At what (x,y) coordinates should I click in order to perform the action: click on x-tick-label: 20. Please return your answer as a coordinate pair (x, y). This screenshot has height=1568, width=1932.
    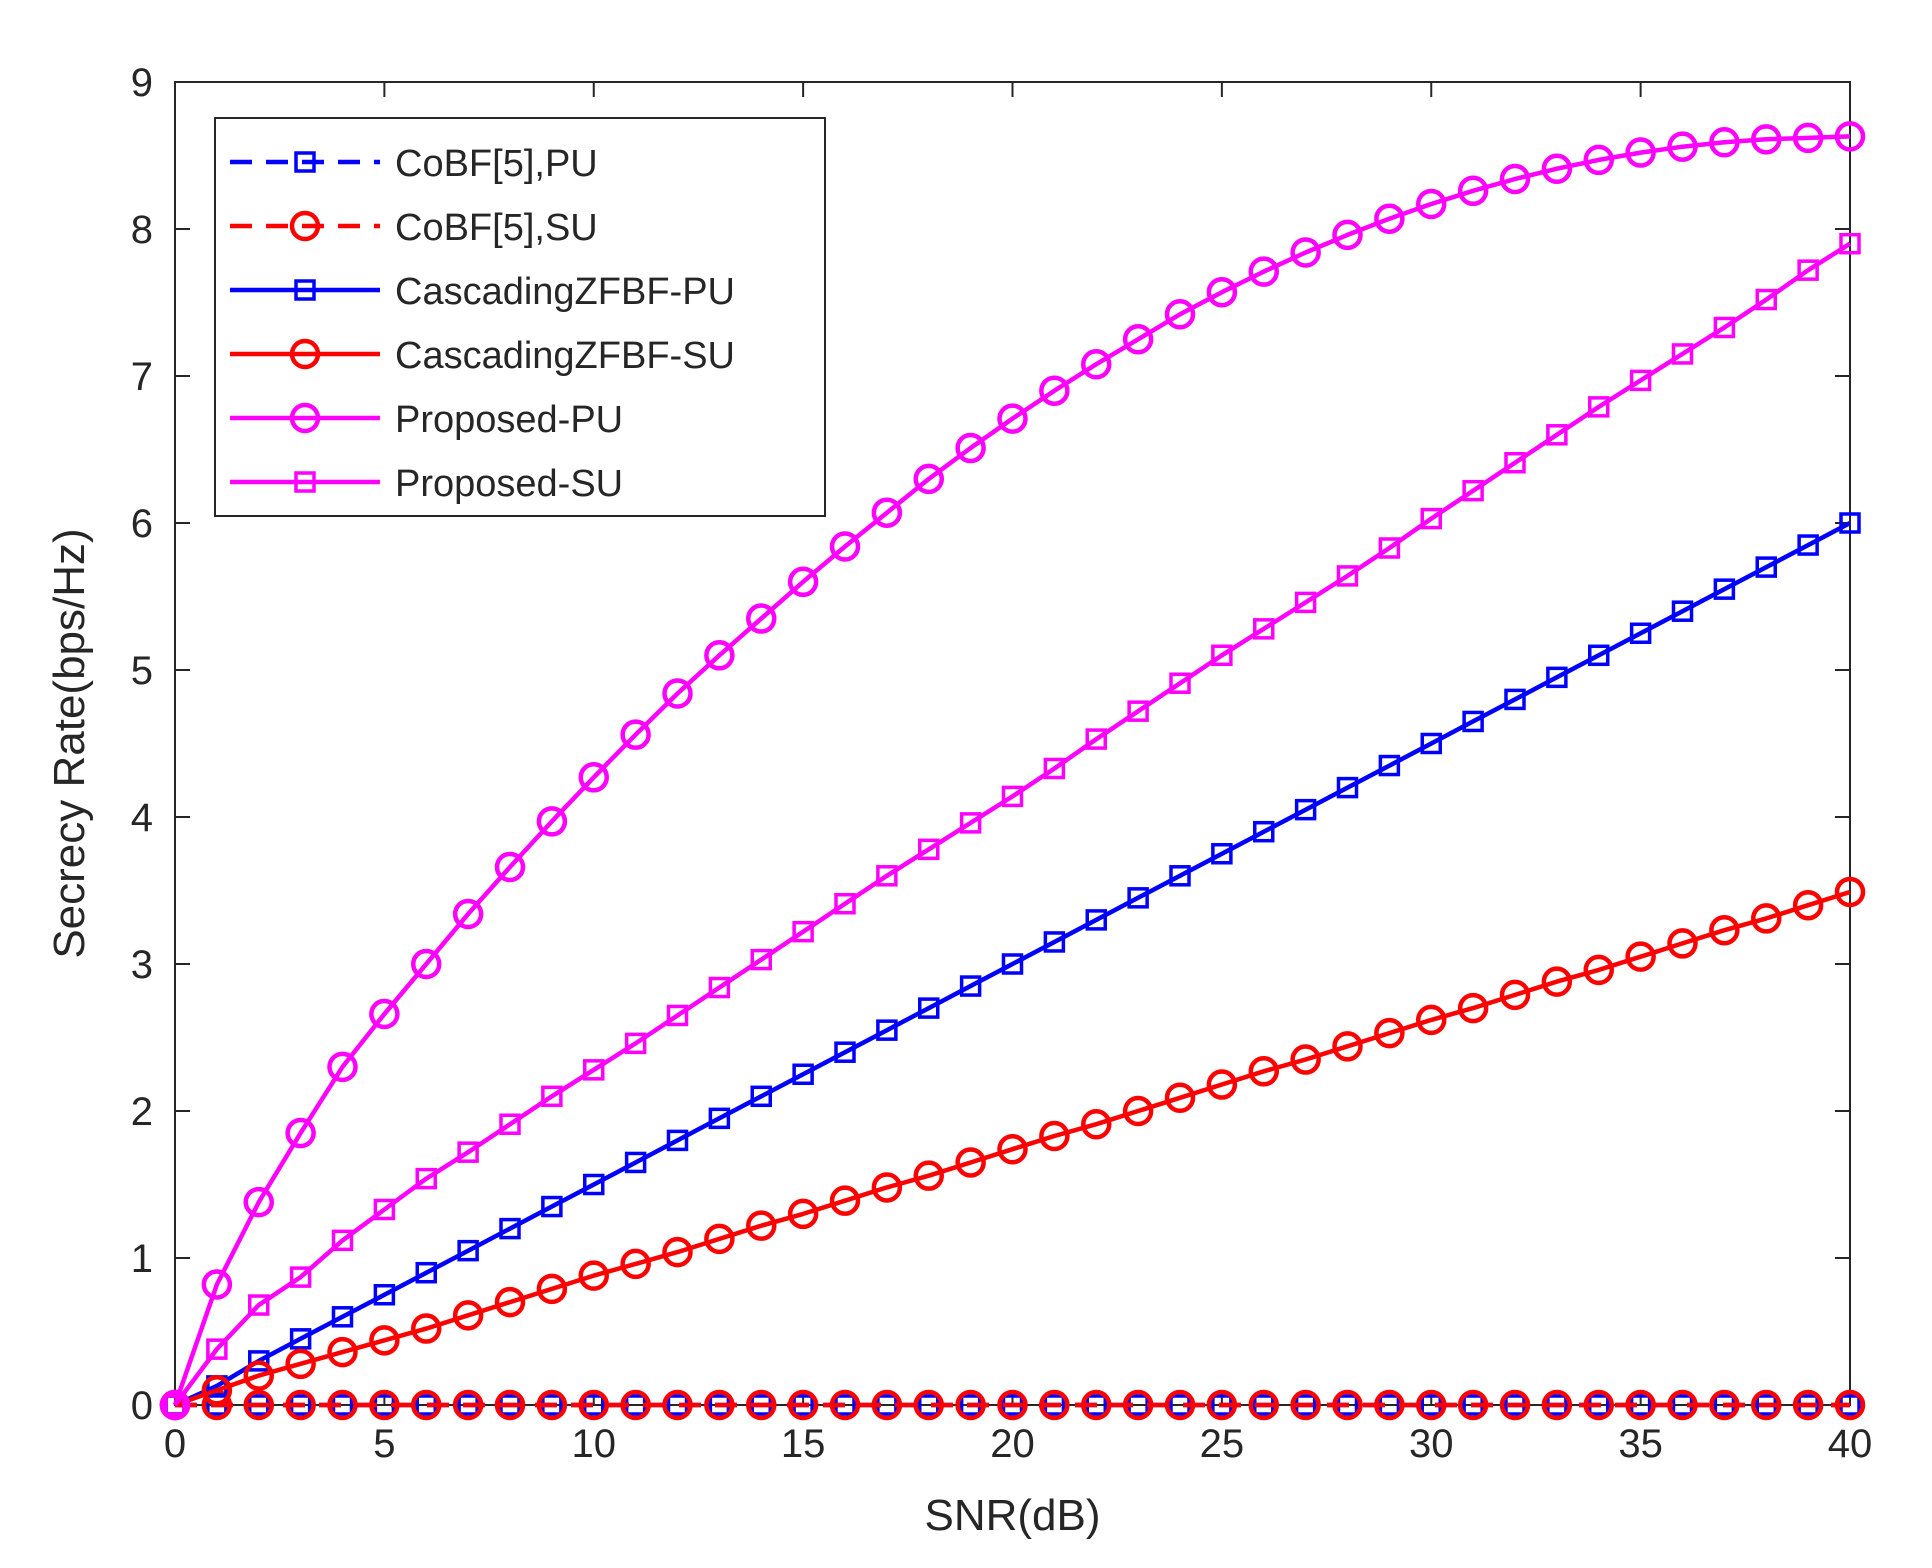
    Looking at the image, I should click on (1012, 1444).